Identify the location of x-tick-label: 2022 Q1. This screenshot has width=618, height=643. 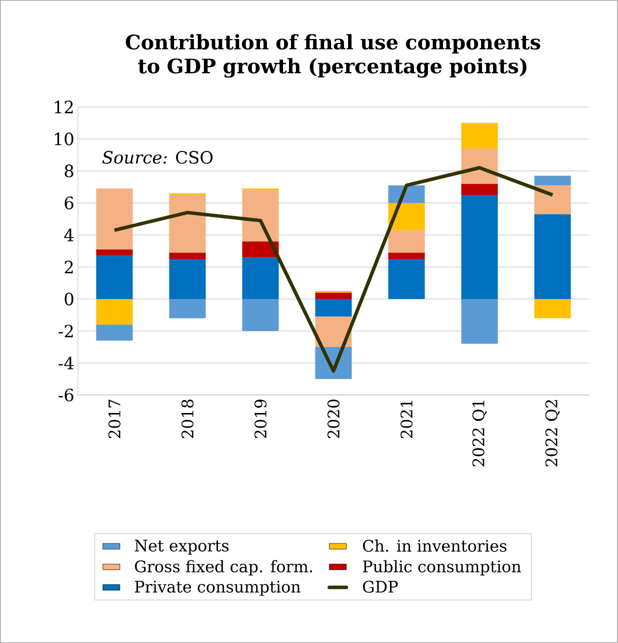
(479, 433).